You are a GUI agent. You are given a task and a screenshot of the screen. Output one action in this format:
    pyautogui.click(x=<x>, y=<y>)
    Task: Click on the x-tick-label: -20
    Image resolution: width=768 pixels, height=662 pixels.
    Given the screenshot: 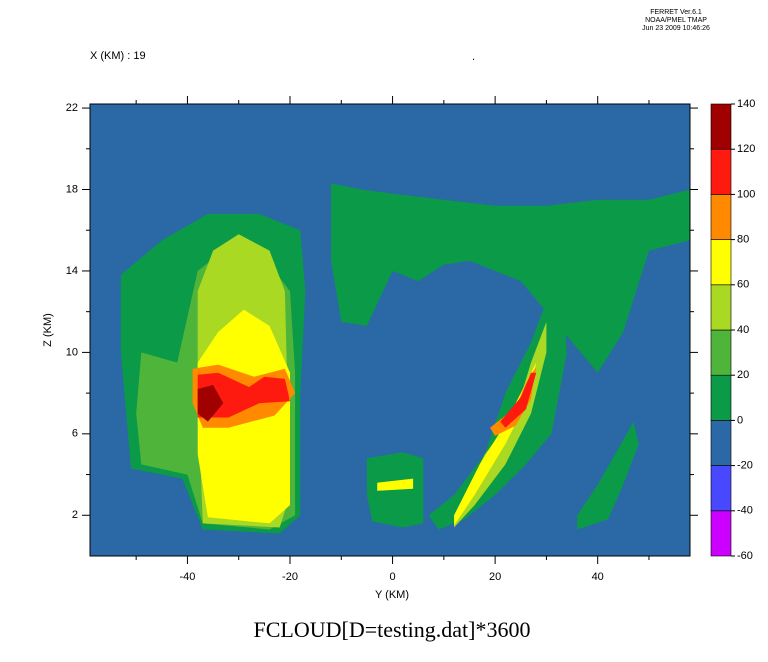 What is the action you would take?
    pyautogui.click(x=290, y=577)
    